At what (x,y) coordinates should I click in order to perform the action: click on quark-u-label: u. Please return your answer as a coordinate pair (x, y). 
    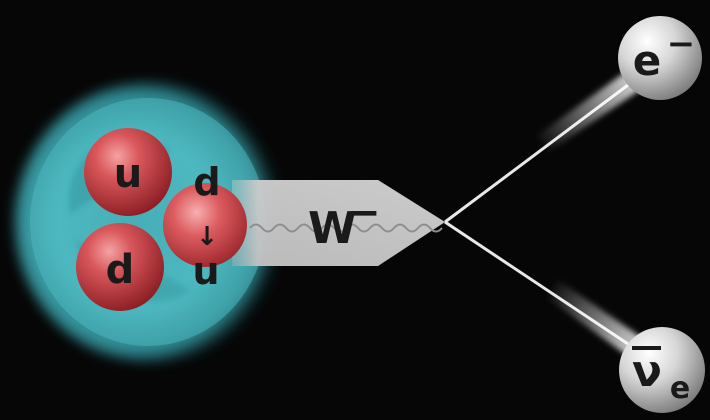
    Looking at the image, I should click on (128, 174).